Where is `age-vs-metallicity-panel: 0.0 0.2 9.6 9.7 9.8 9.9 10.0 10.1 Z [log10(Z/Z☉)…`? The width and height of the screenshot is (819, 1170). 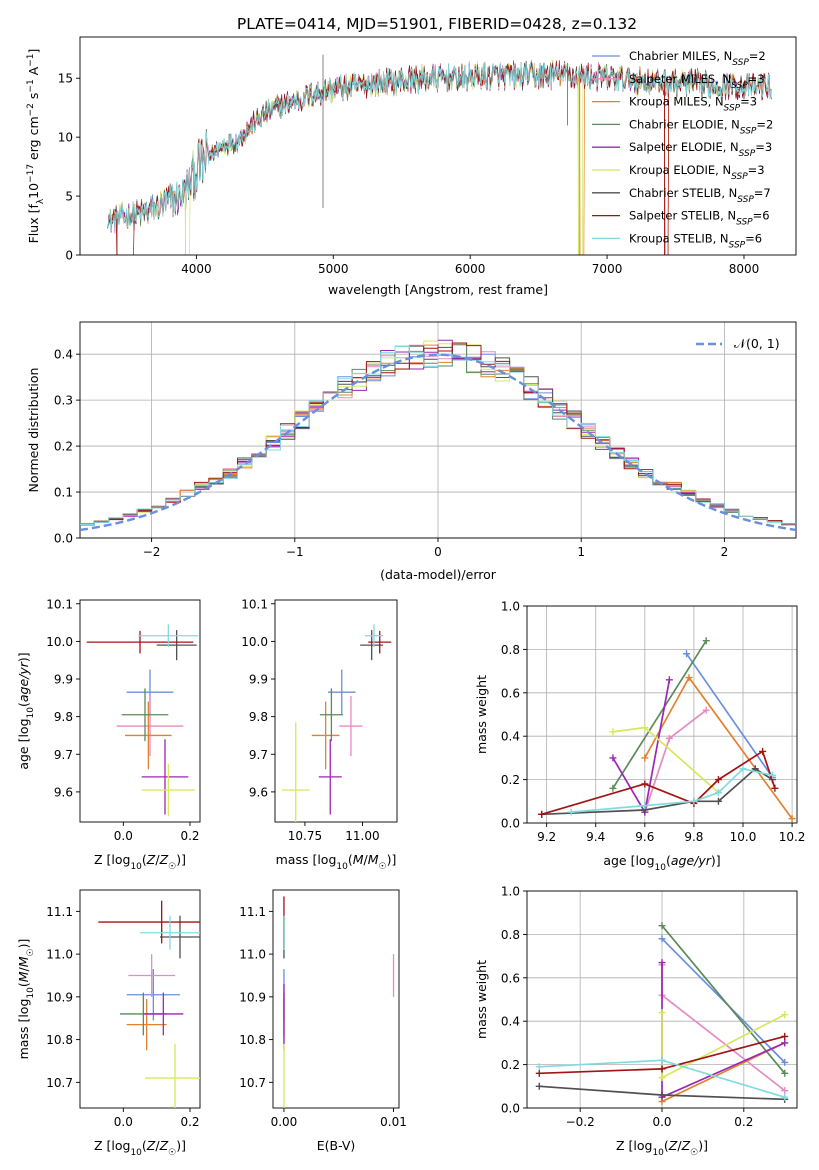 age-vs-metallicity-panel: 0.0 0.2 9.6 9.7 9.8 9.9 10.0 10.1 Z [log10(Z/Z☉)… is located at coordinates (108, 734).